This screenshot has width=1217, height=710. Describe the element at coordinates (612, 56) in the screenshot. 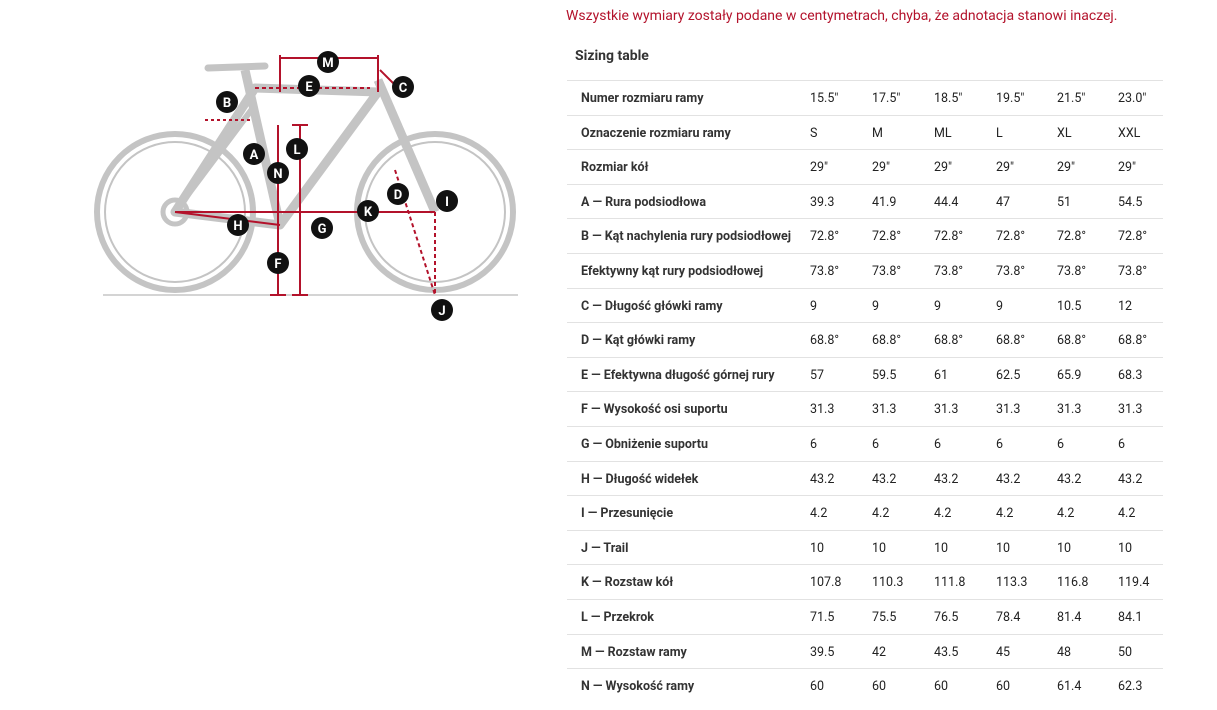

I see `table-caption: Sizing table` at that location.